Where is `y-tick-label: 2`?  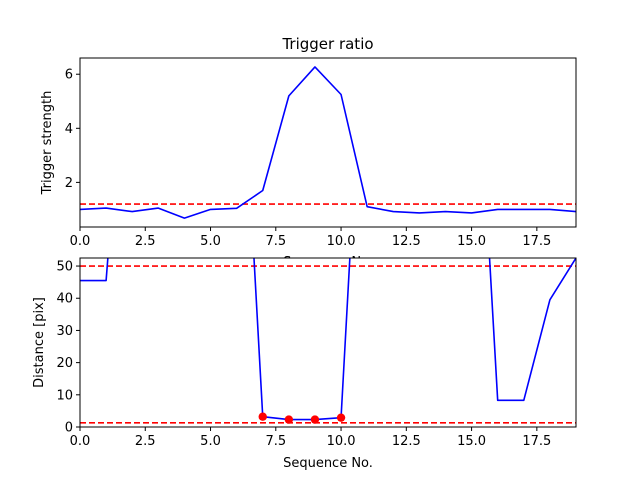
y-tick-label: 2 is located at coordinates (69, 183).